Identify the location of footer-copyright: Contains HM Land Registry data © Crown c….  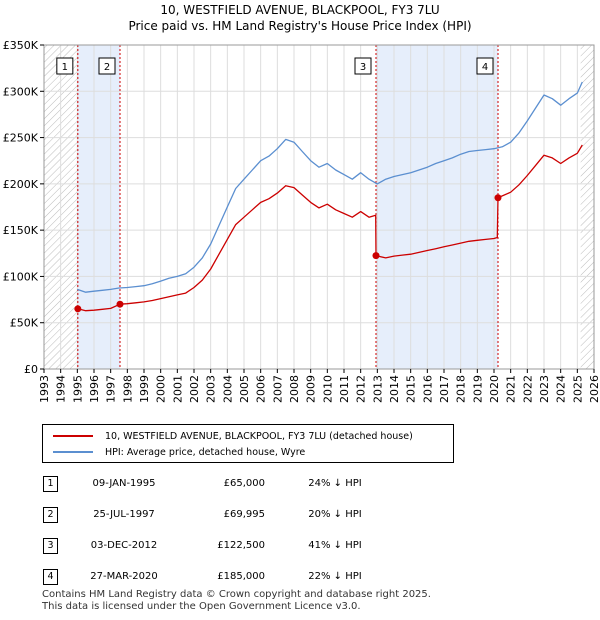
(236, 594).